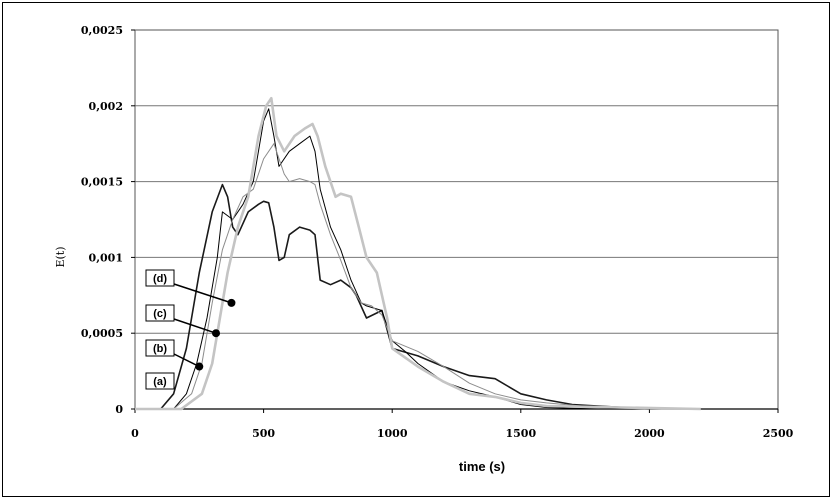 This screenshot has height=501, width=834. I want to click on x-axis-title: time (s), so click(482, 466).